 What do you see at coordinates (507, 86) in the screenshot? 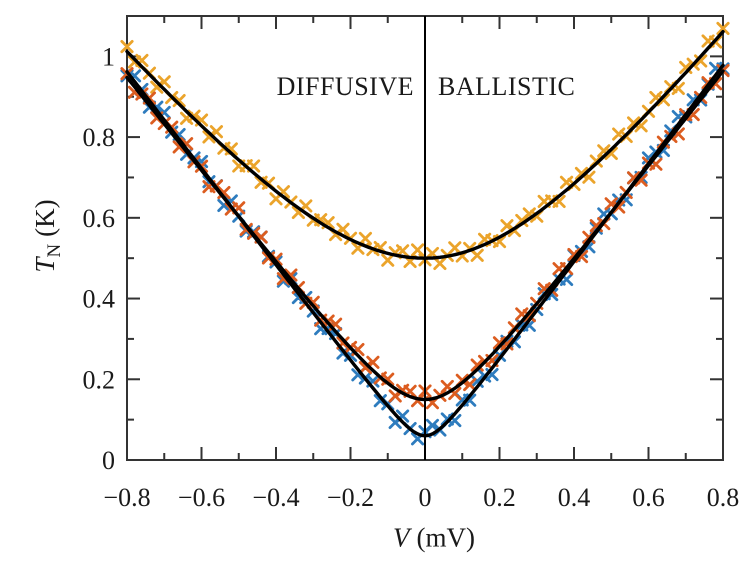
I see `ballistic-region-label: BALLISTIC` at bounding box center [507, 86].